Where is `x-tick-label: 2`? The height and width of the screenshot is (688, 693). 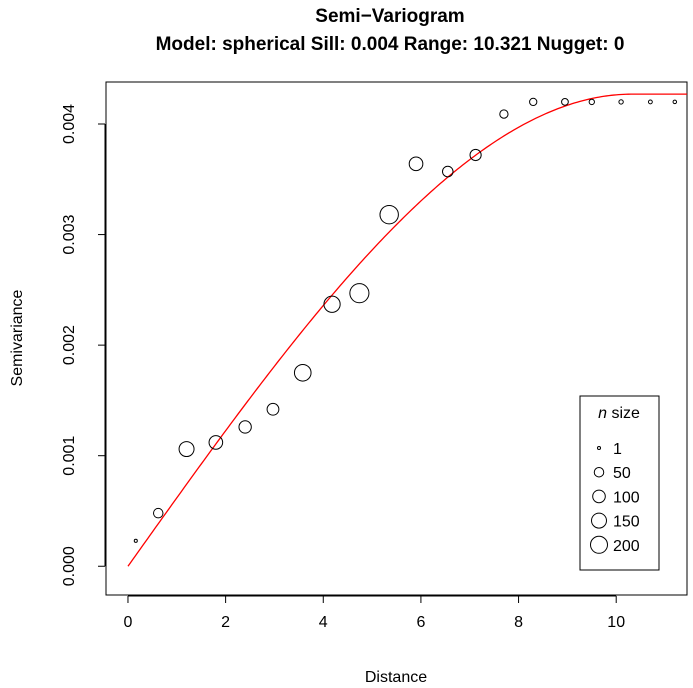 x-tick-label: 2 is located at coordinates (225, 622).